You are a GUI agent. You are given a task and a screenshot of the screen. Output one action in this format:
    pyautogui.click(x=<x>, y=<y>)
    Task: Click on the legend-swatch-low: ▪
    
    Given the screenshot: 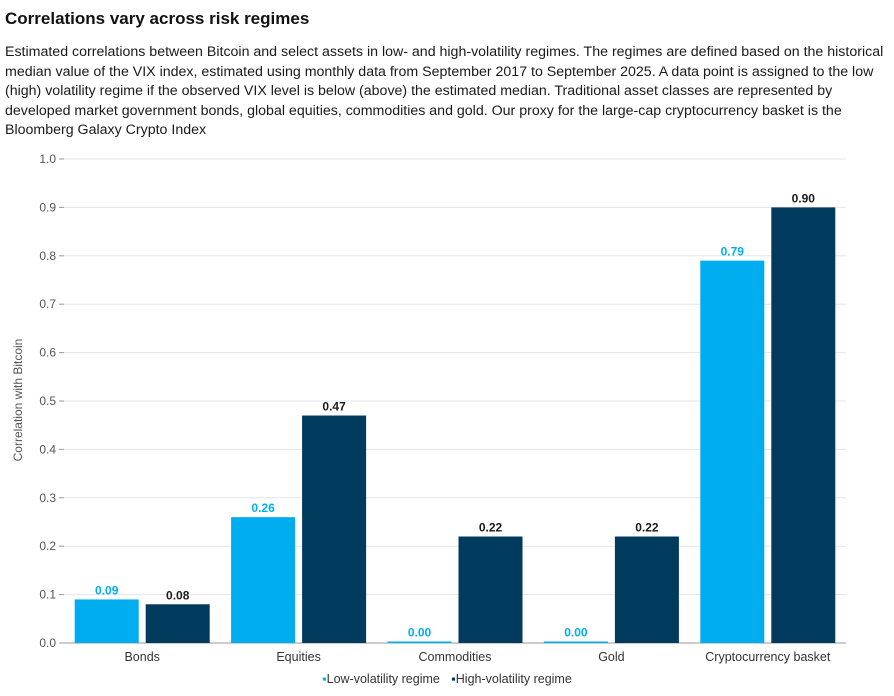 What is the action you would take?
    pyautogui.click(x=324, y=679)
    